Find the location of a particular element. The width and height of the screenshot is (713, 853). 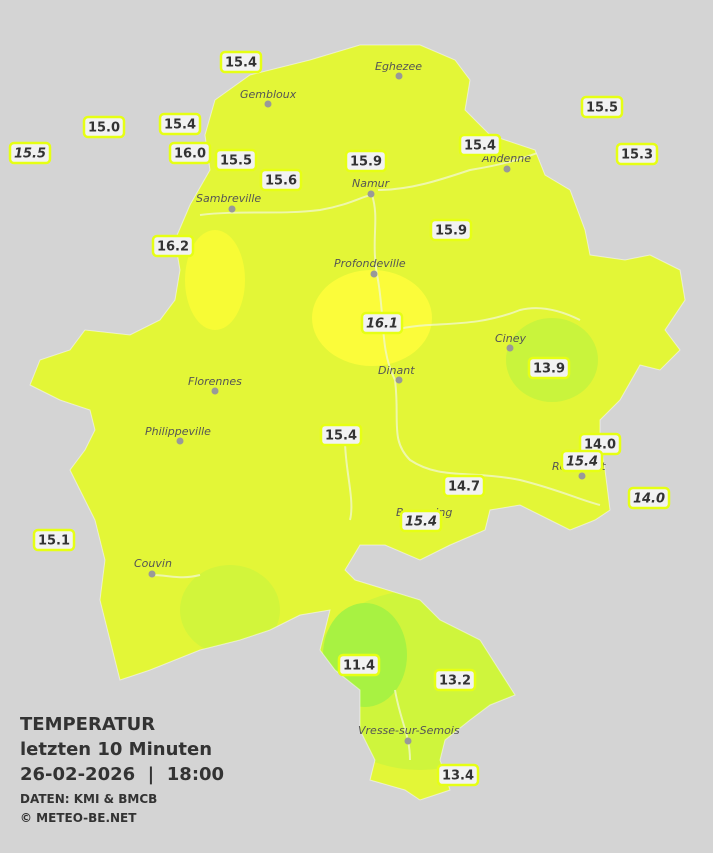

station-value: 16.0 is located at coordinates (190, 154).